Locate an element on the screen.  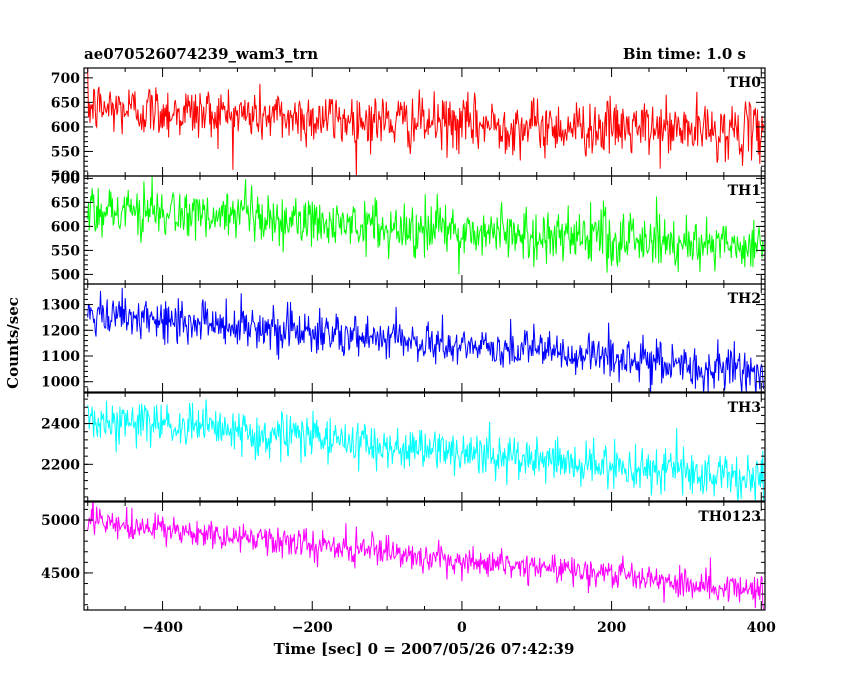
x-tick-label: −400 is located at coordinates (162, 628).